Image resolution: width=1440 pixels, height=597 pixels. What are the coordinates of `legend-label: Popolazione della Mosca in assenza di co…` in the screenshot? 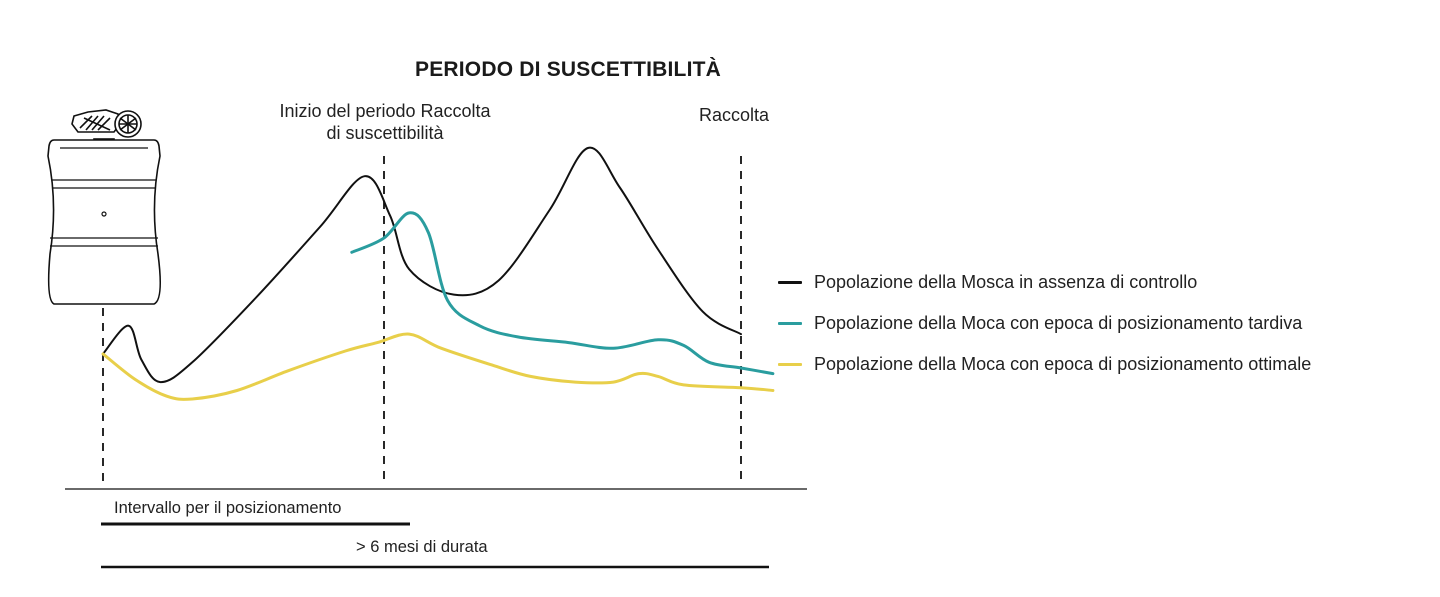 It's located at (1006, 282).